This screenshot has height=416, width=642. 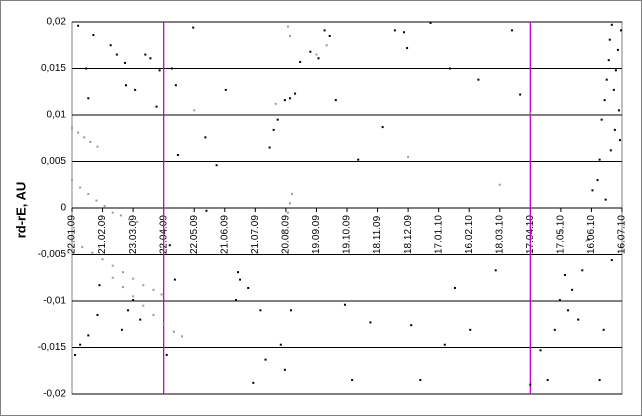 I want to click on y-tick-label: 0, so click(x=63, y=208).